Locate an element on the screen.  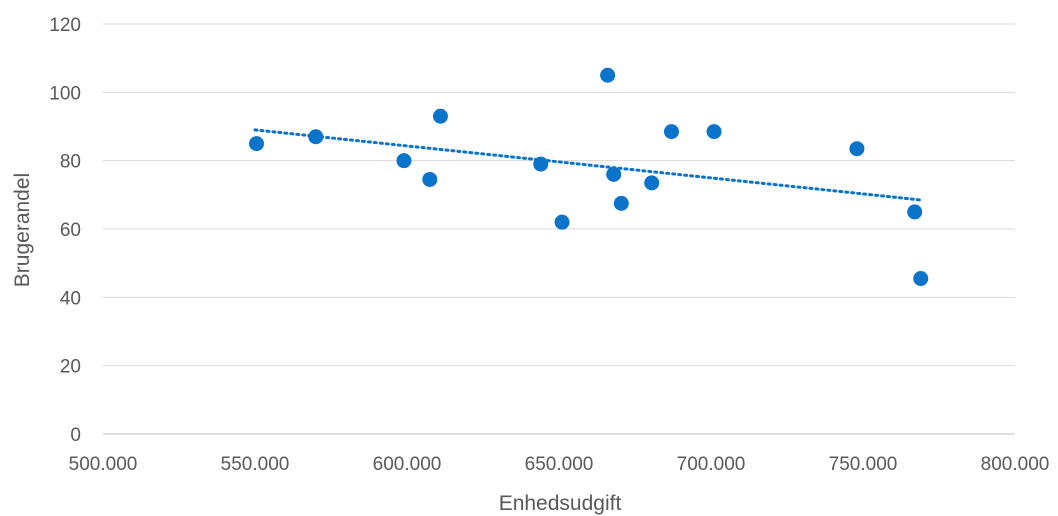
x-tick-label: 700.000 is located at coordinates (711, 464).